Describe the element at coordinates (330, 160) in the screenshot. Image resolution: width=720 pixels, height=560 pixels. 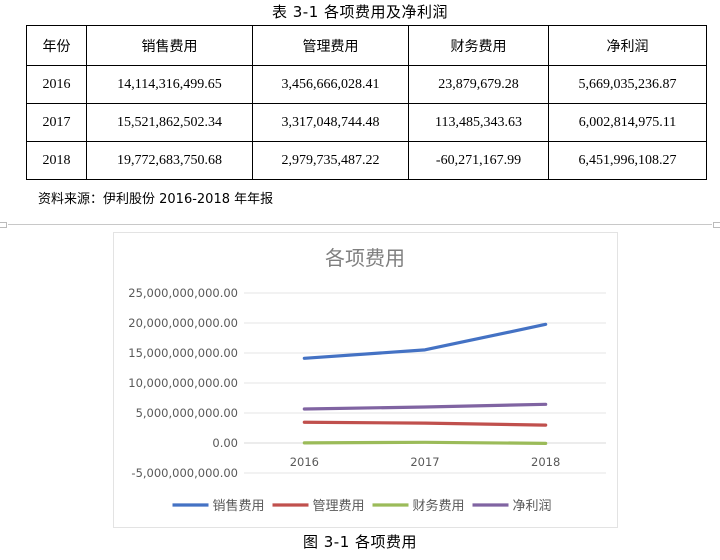
I see `cell-admin-expense: 2,979,735,487.22` at that location.